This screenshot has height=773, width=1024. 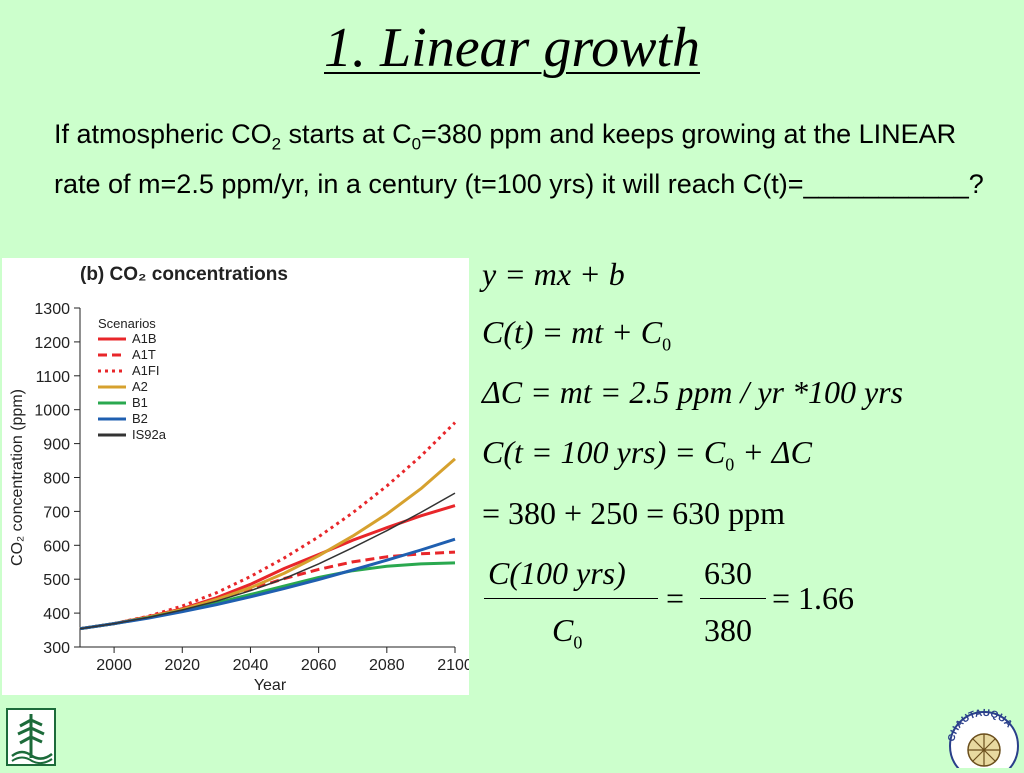 I want to click on ratio-denominator-sub: 0, so click(x=578, y=642).